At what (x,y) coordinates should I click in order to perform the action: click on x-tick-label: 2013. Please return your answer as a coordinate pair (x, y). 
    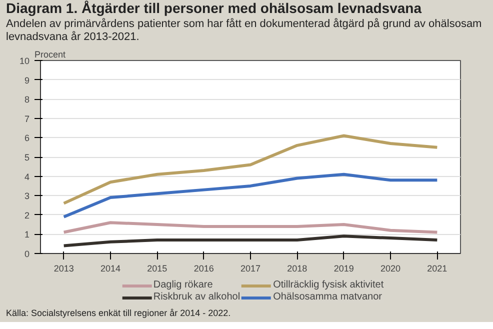
    Looking at the image, I should click on (64, 269).